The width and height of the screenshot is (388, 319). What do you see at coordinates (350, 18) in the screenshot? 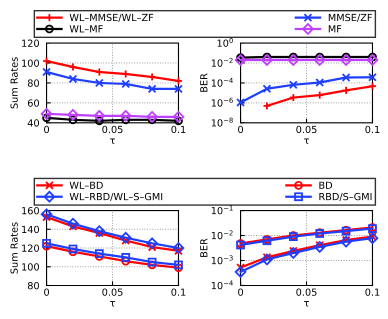
I see `legend-label: MMSE/ZF` at bounding box center [350, 18].